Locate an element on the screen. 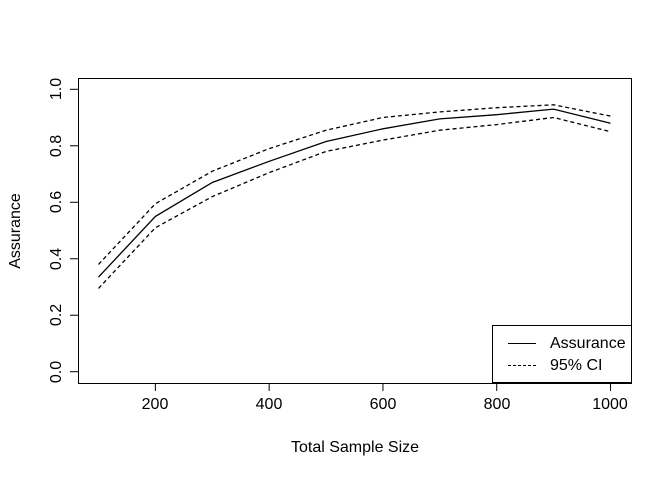 The image size is (672, 480). x-axis-tick-label: 1000 is located at coordinates (610, 404).